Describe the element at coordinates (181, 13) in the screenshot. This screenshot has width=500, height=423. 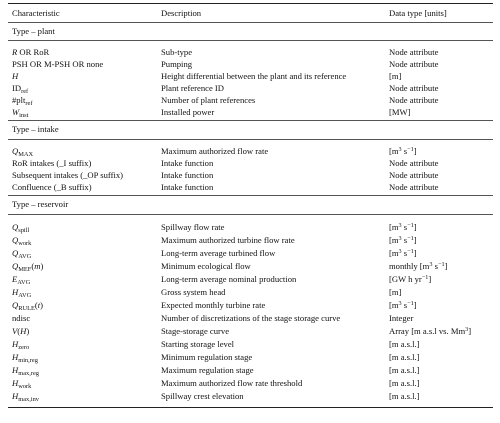
I see `header-description: Description` at that location.